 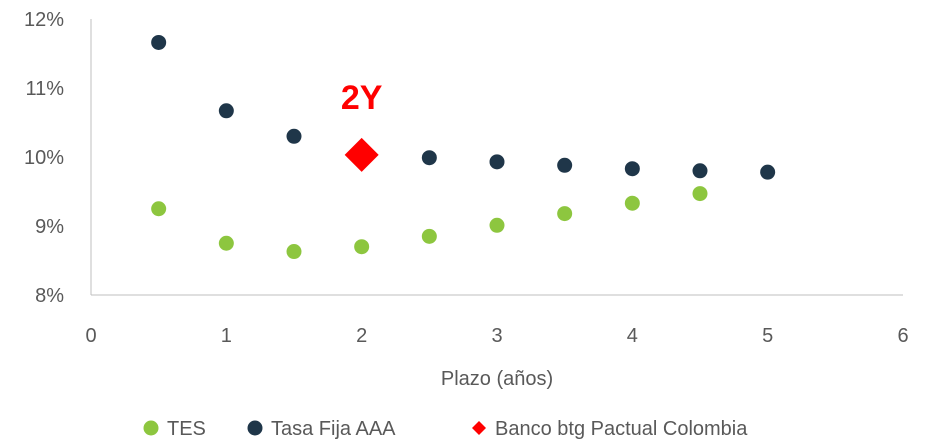 What do you see at coordinates (902, 336) in the screenshot?
I see `x-tick-label: 6` at bounding box center [902, 336].